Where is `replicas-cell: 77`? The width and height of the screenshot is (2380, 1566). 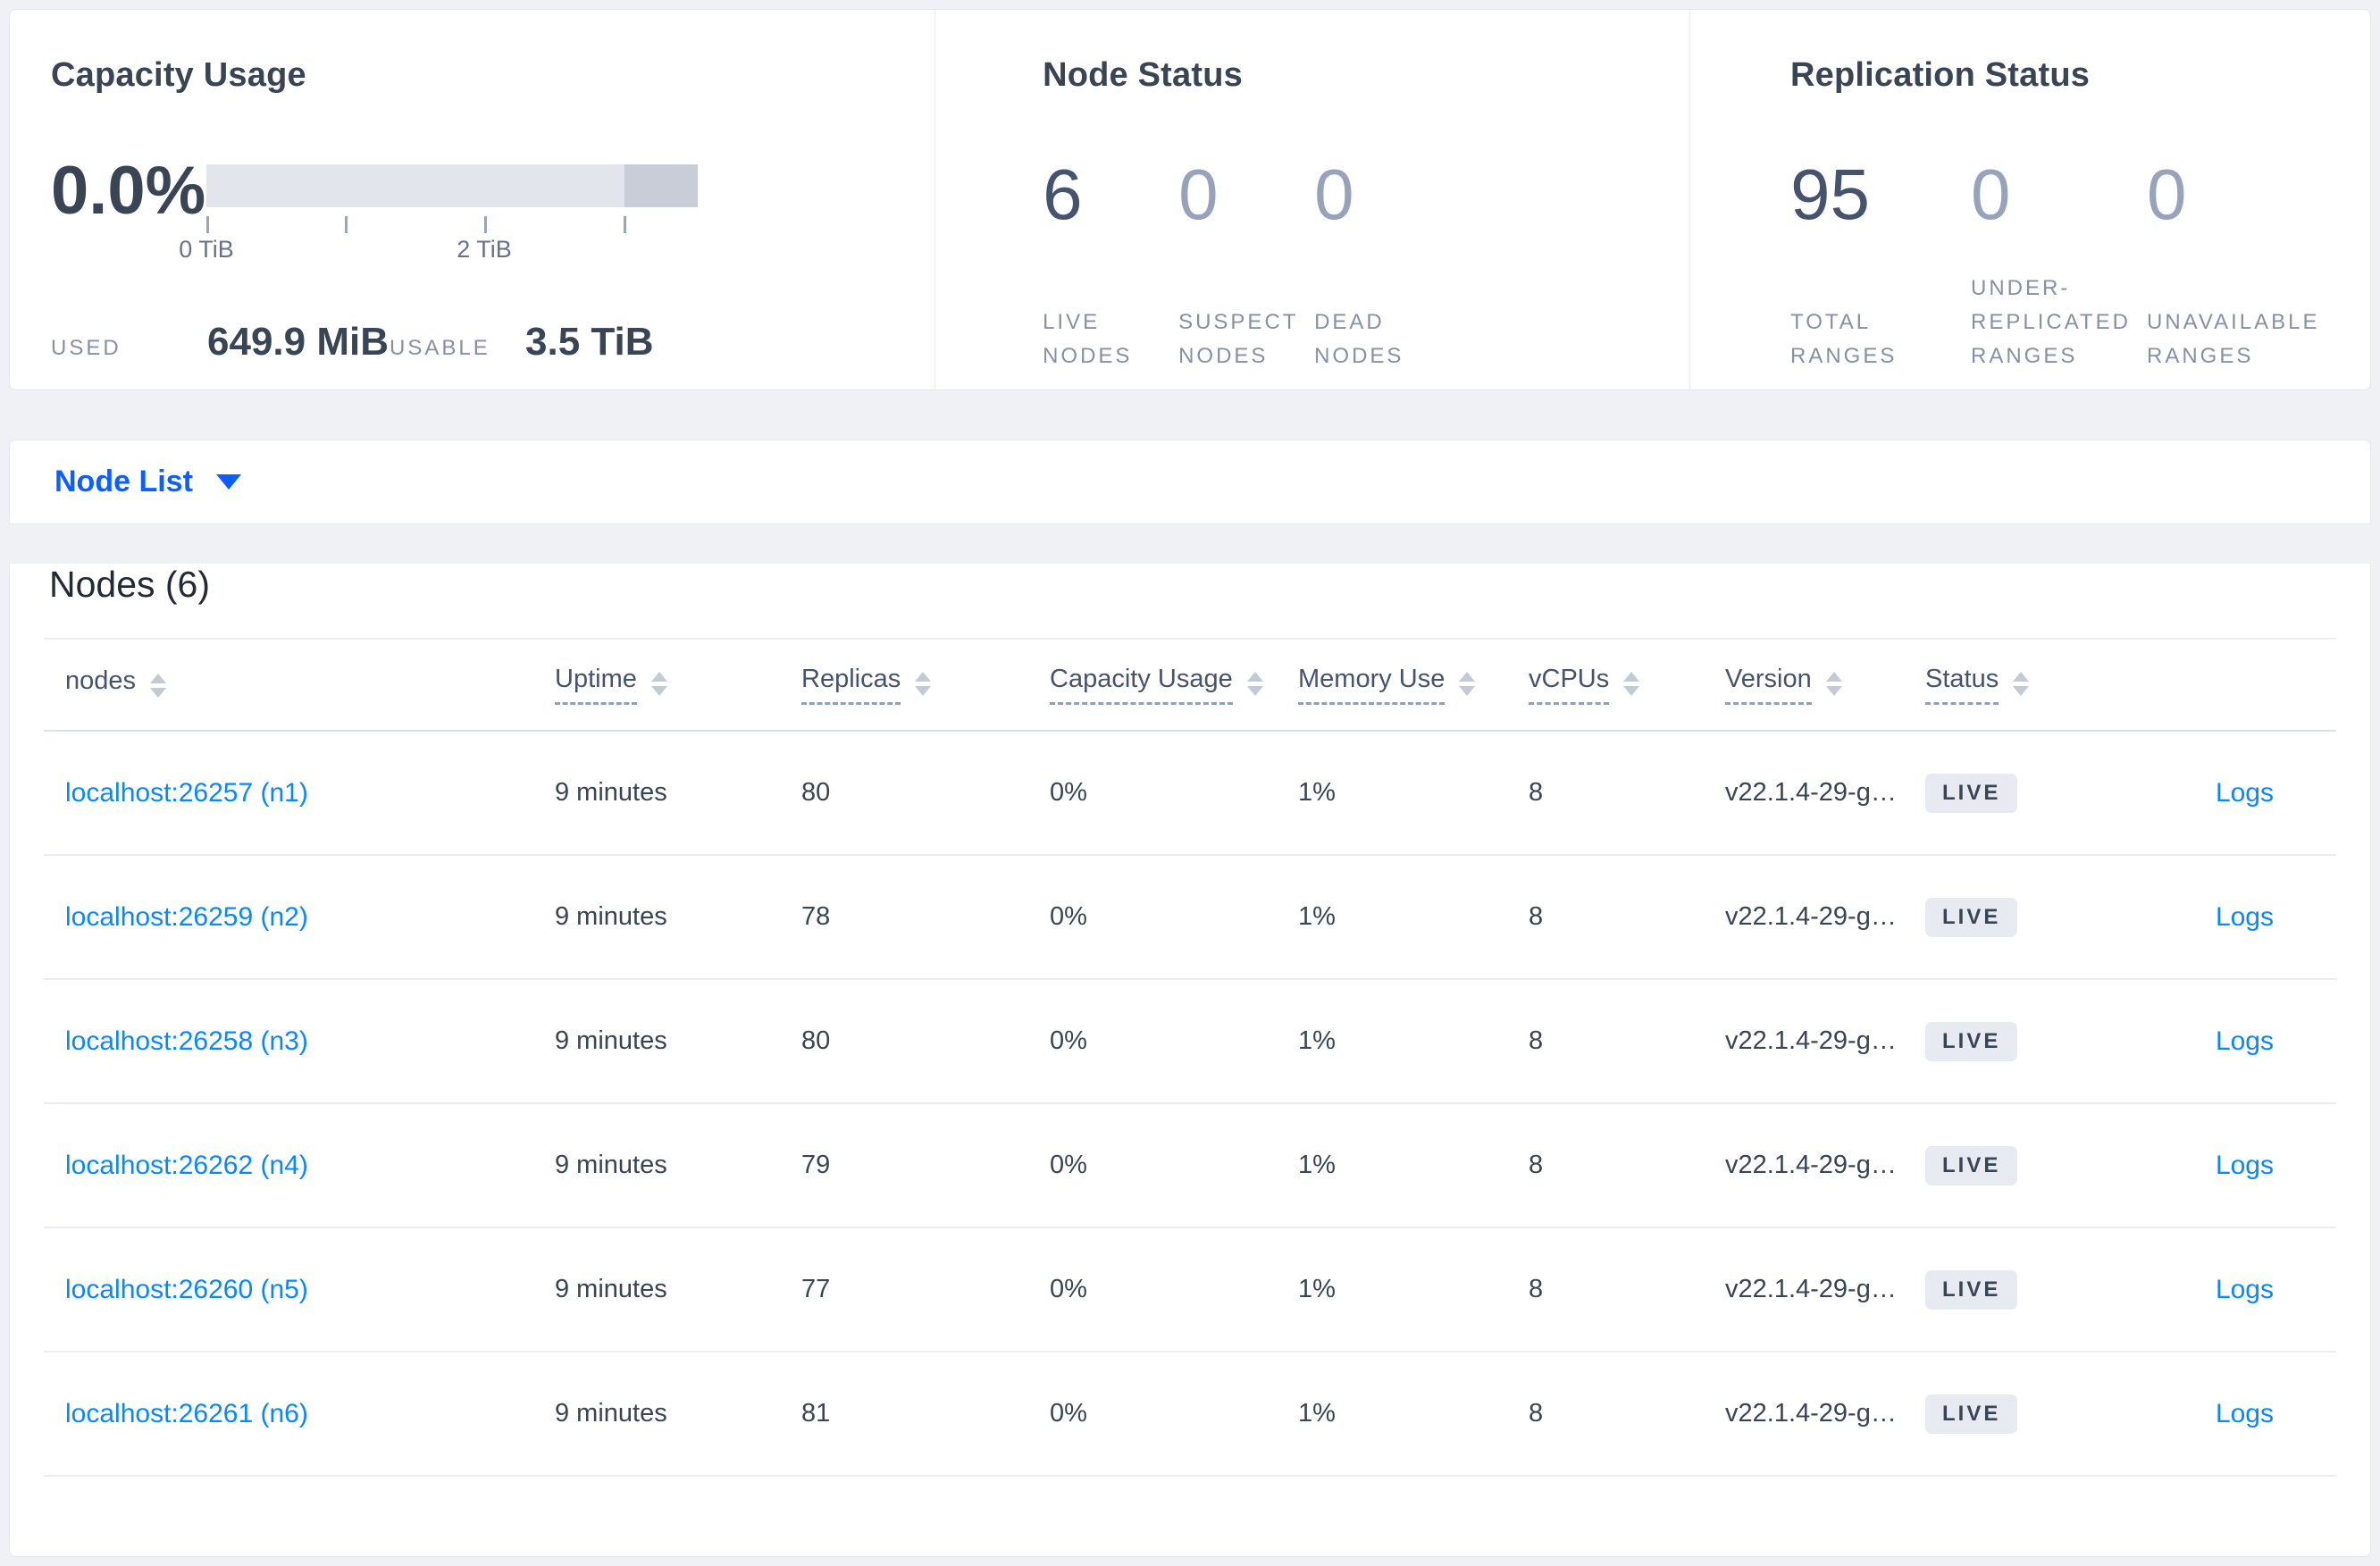
replicas-cell: 77 is located at coordinates (816, 1289).